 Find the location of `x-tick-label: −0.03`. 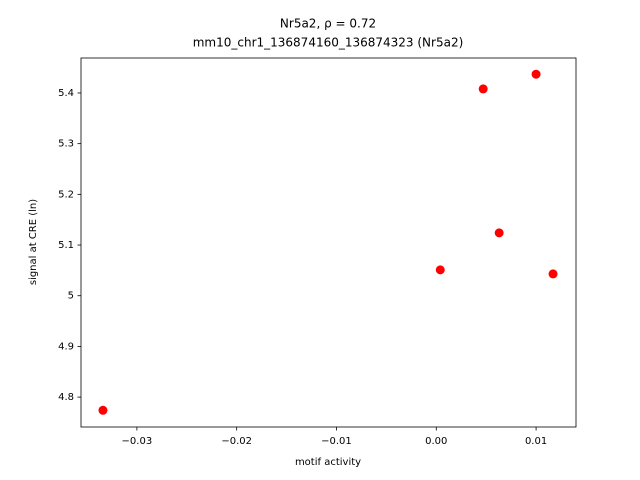

x-tick-label: −0.03 is located at coordinates (137, 441).